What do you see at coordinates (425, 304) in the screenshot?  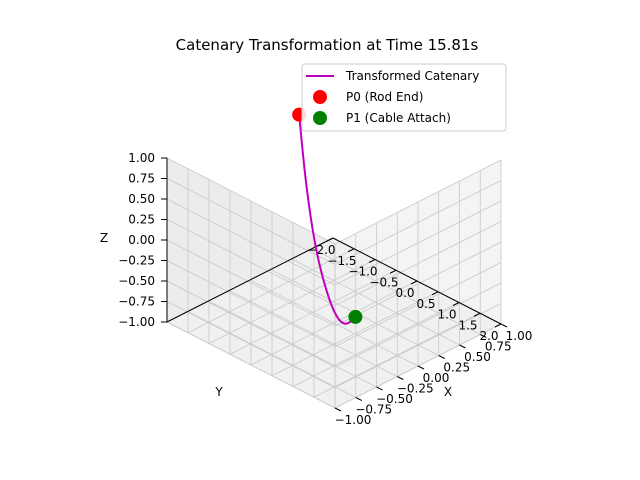 I see `y-tick-label: 0.5` at bounding box center [425, 304].